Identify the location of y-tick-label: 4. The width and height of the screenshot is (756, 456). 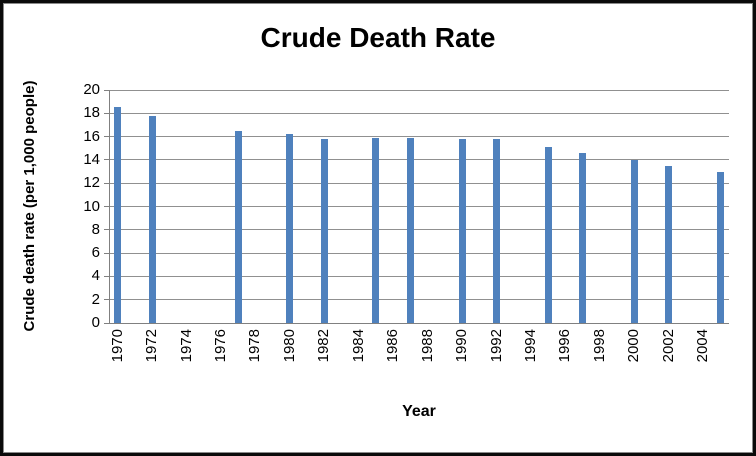
(95, 276).